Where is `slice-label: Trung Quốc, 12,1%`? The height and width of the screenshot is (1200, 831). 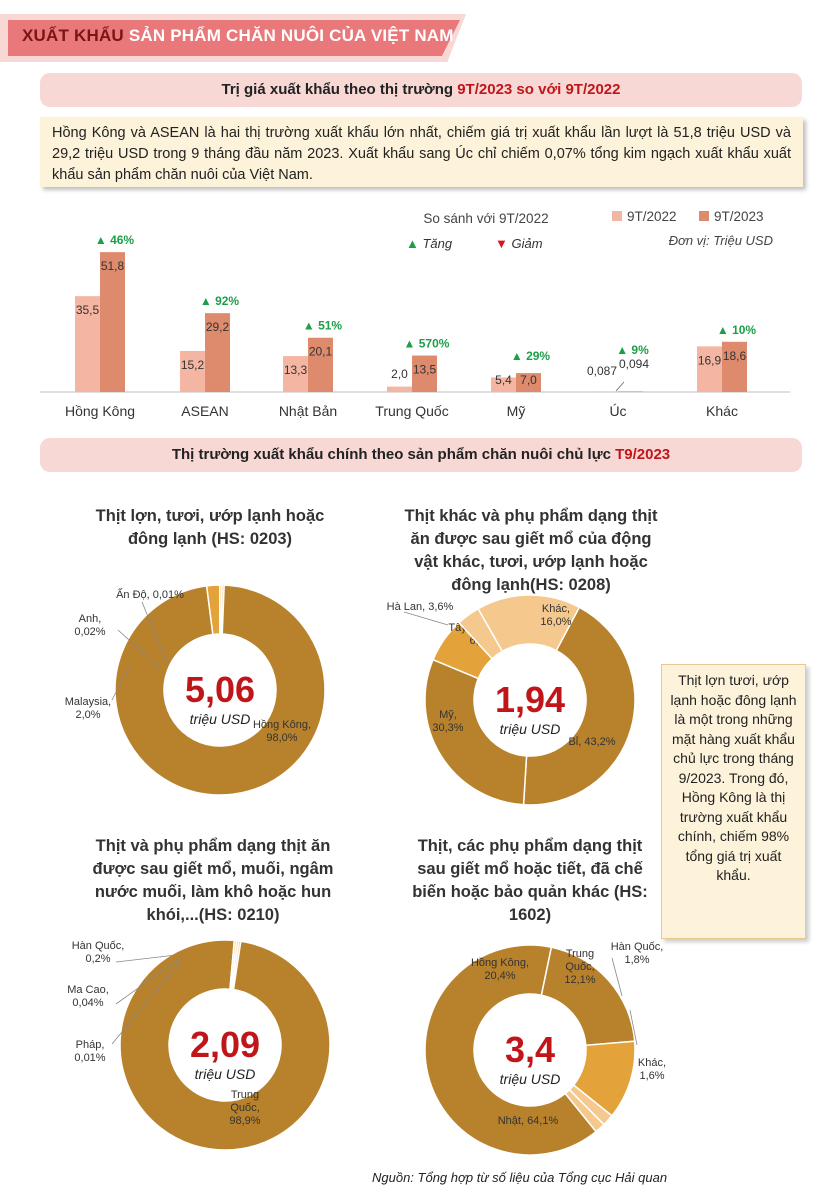
slice-label: Trung Quốc, 12,1% is located at coordinates (579, 967).